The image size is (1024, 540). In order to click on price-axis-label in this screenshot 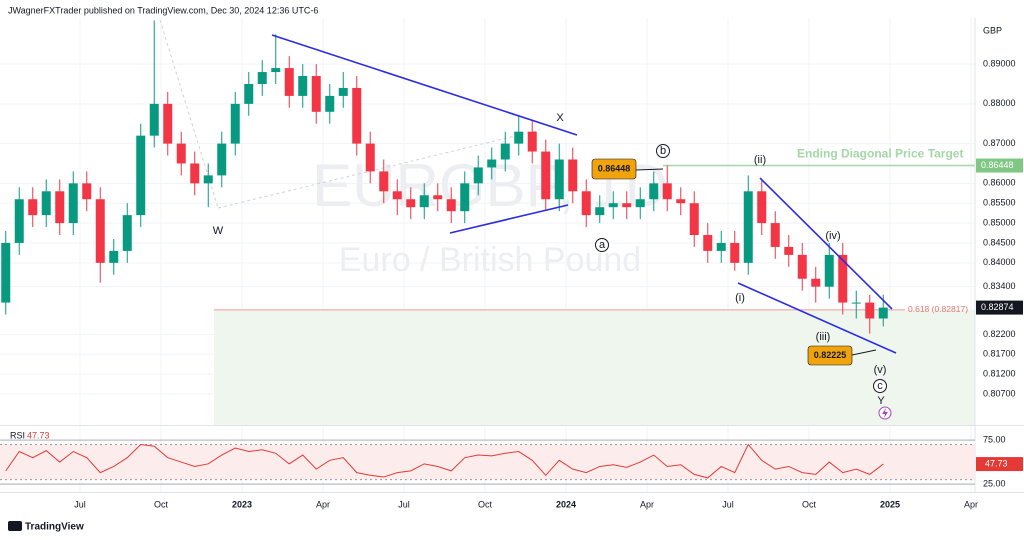, I will do `click(999, 307)`.